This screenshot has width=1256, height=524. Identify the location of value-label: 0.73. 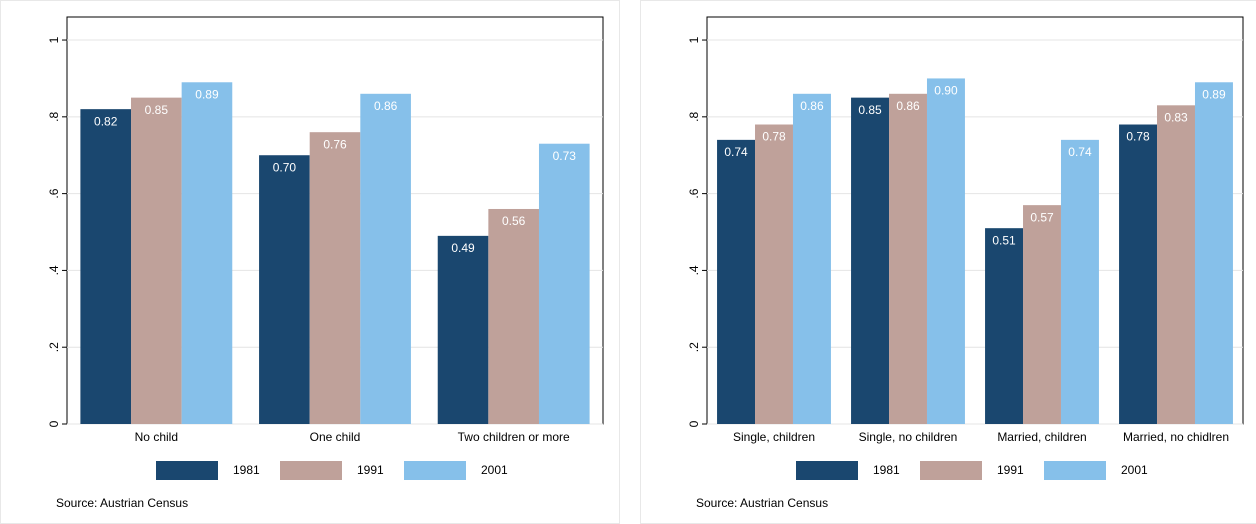
(565, 156).